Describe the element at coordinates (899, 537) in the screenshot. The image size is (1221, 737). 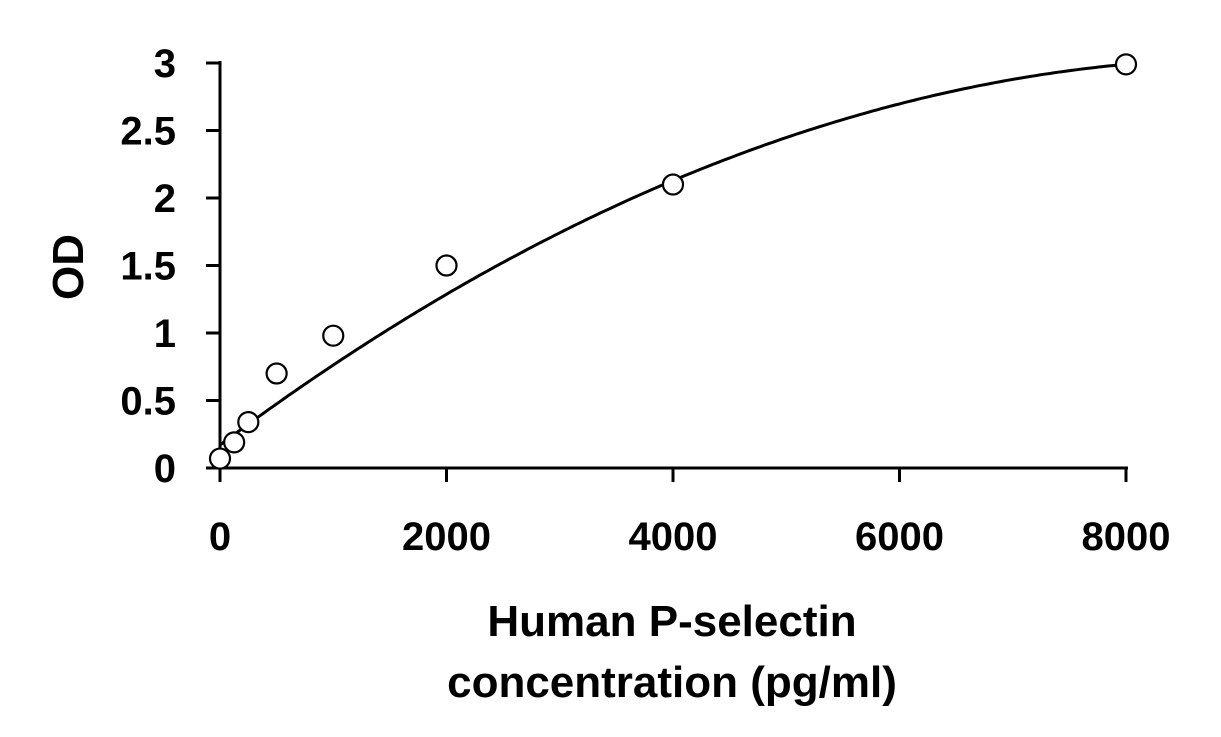
I see `x-tick-label: 6000` at that location.